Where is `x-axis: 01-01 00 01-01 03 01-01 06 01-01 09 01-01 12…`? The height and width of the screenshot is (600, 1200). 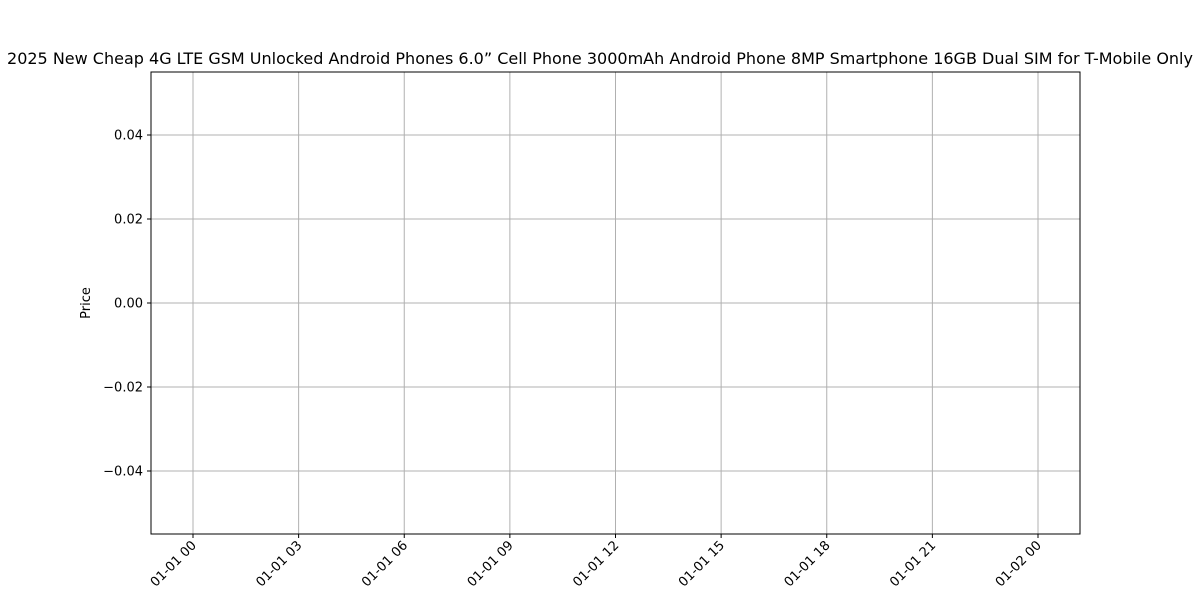
x-axis: 01-01 00 01-01 03 01-01 06 01-01 09 01-01 12… is located at coordinates (596, 562).